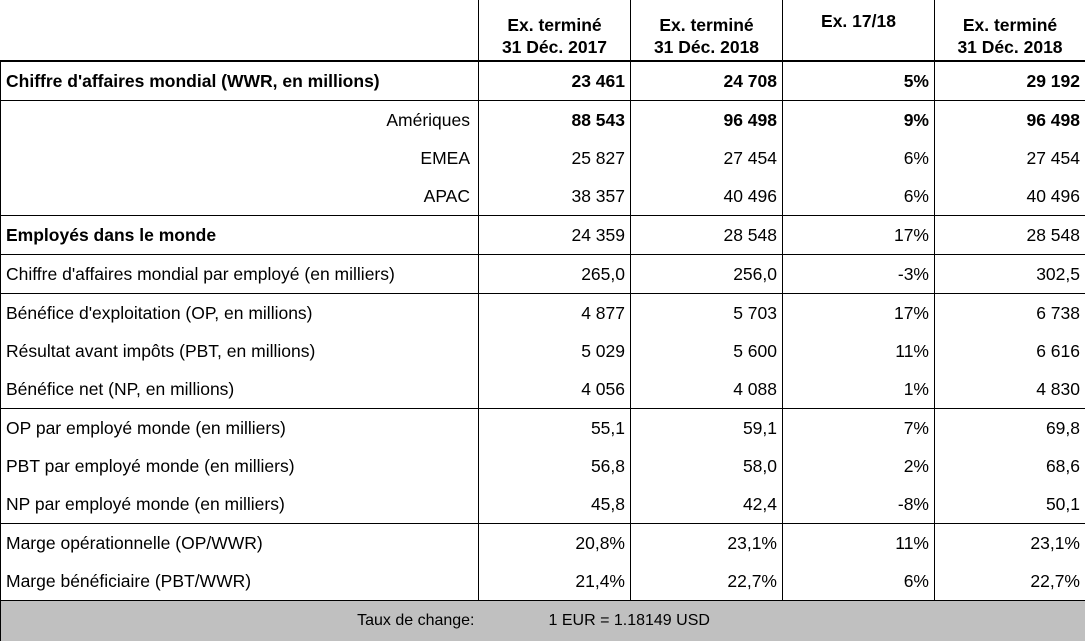 The width and height of the screenshot is (1085, 641). What do you see at coordinates (555, 274) in the screenshot?
I see `cell-value: 265,0` at bounding box center [555, 274].